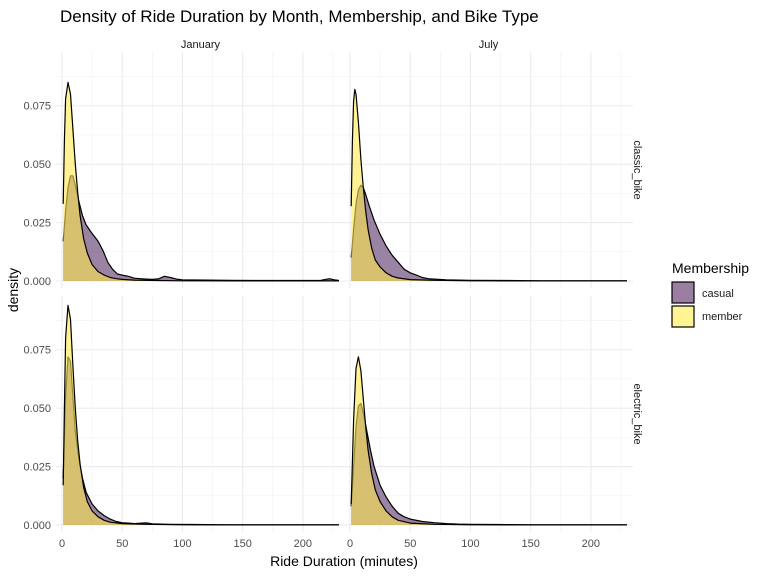 The width and height of the screenshot is (768, 576). I want to click on legend: Membership casual member, so click(710, 294).